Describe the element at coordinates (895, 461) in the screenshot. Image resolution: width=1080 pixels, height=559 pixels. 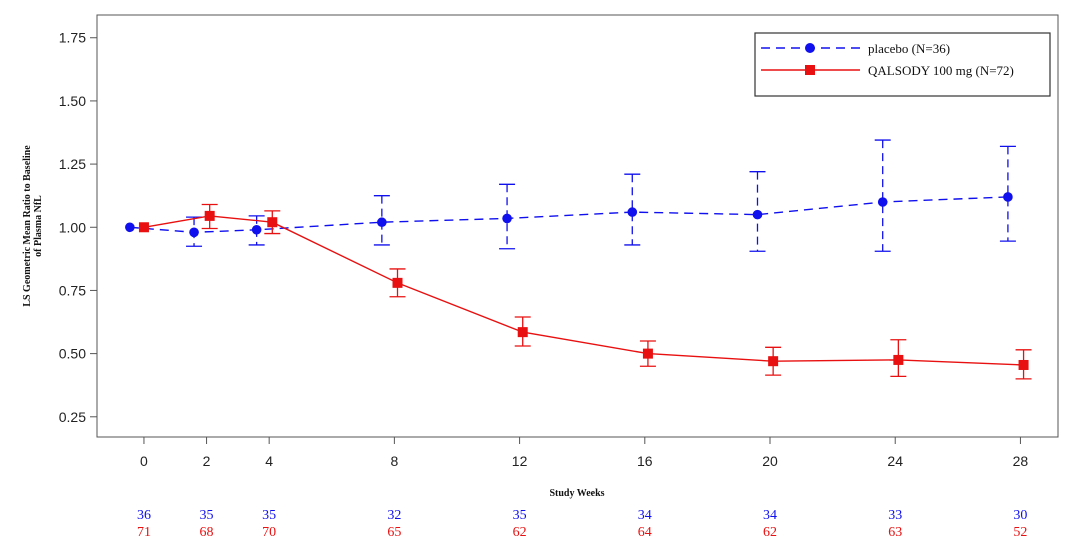
I see `x-tick-label: 24` at that location.